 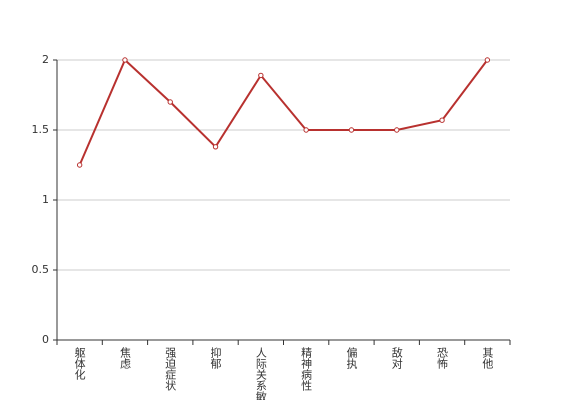 What do you see at coordinates (170, 369) in the screenshot?
I see `x-tick-label: 强迫症状` at bounding box center [170, 369].